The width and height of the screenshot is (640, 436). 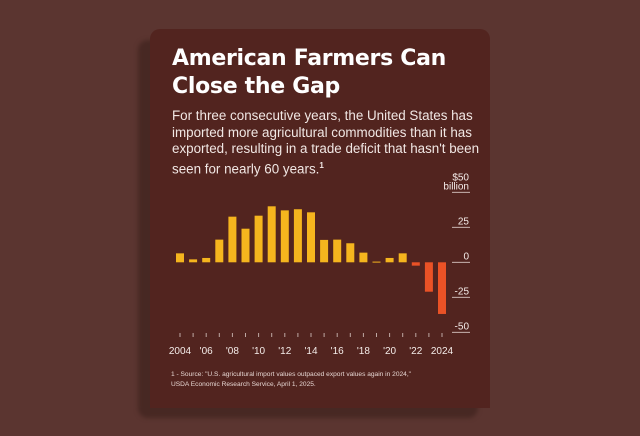 I want to click on x-tick-label-2008: '08, so click(x=232, y=351).